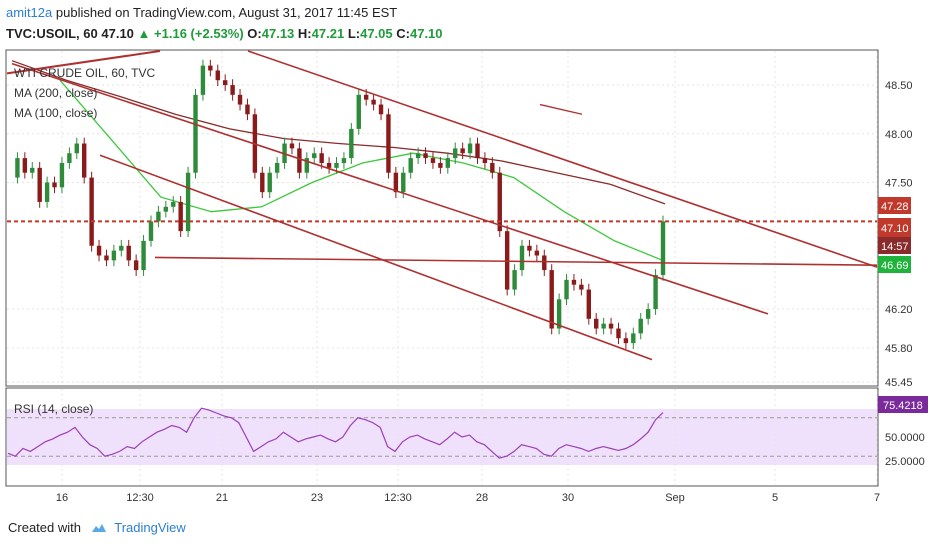  Describe the element at coordinates (150, 527) in the screenshot. I see `tradingview-brand: TradingView` at that location.